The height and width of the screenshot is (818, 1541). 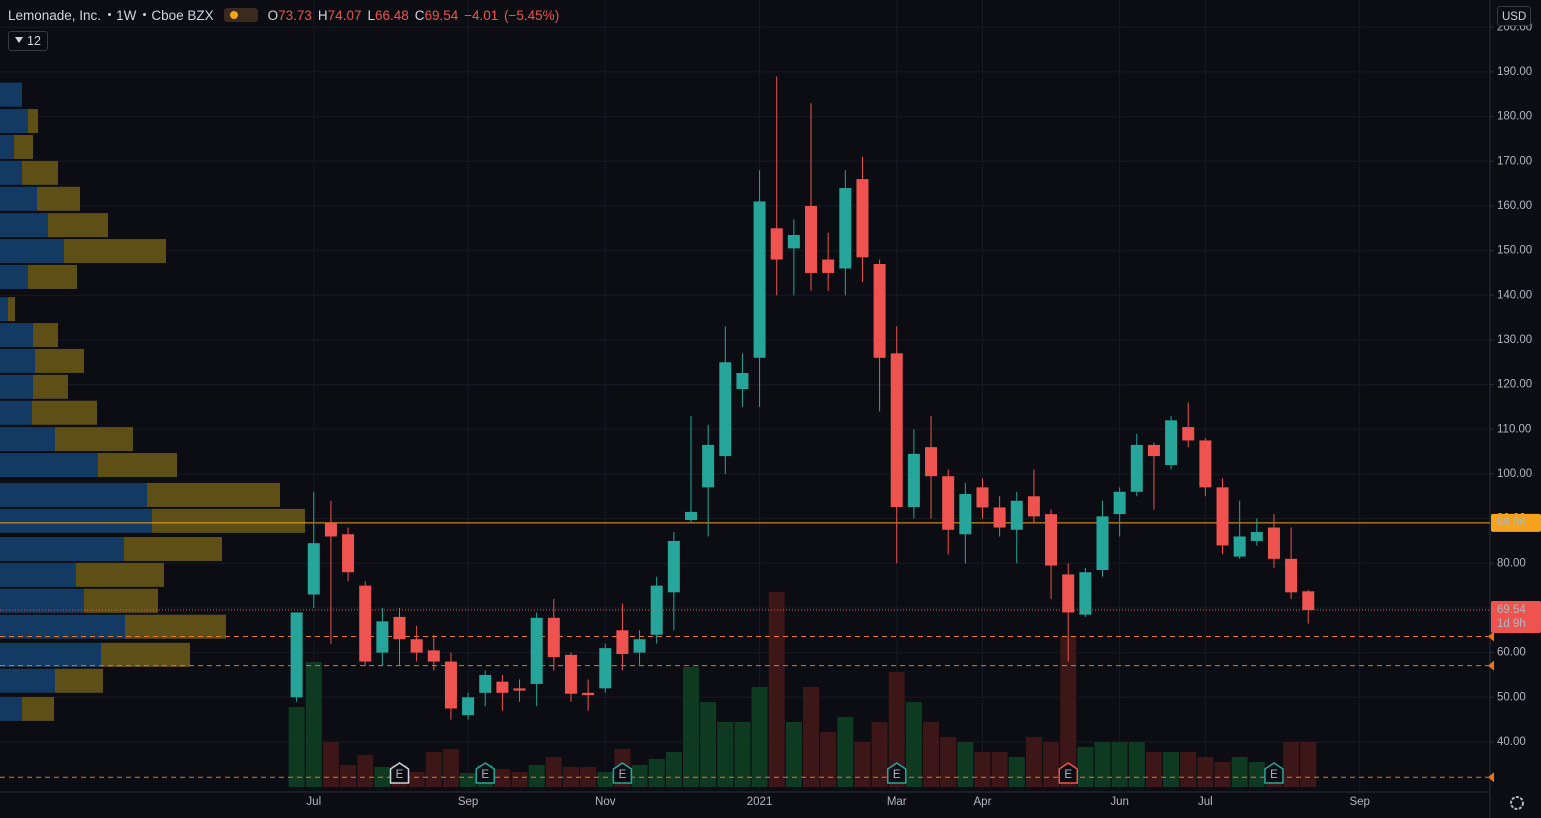 I want to click on earnings-badge, so click(x=1068, y=773).